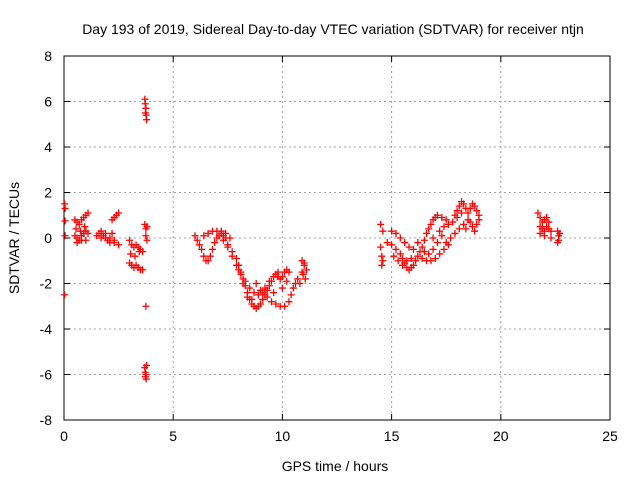 This screenshot has height=480, width=640. I want to click on x-tick-label: 15, so click(392, 436).